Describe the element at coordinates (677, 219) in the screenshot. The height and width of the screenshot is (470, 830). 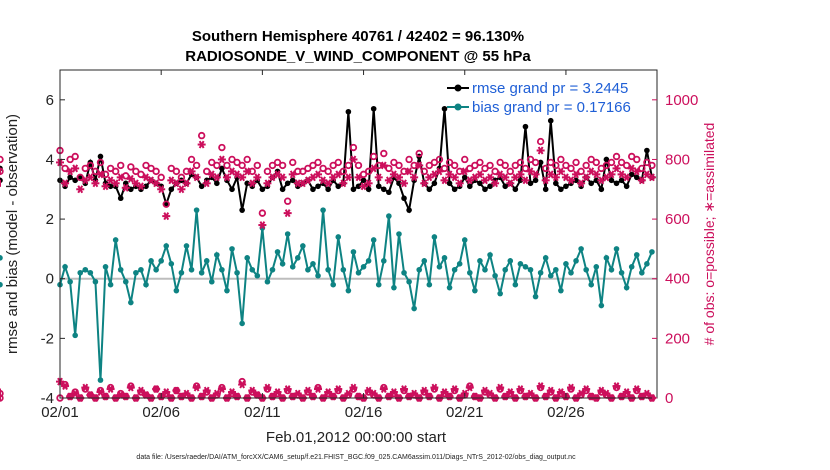
I see `y-right-tick-label: 600` at that location.